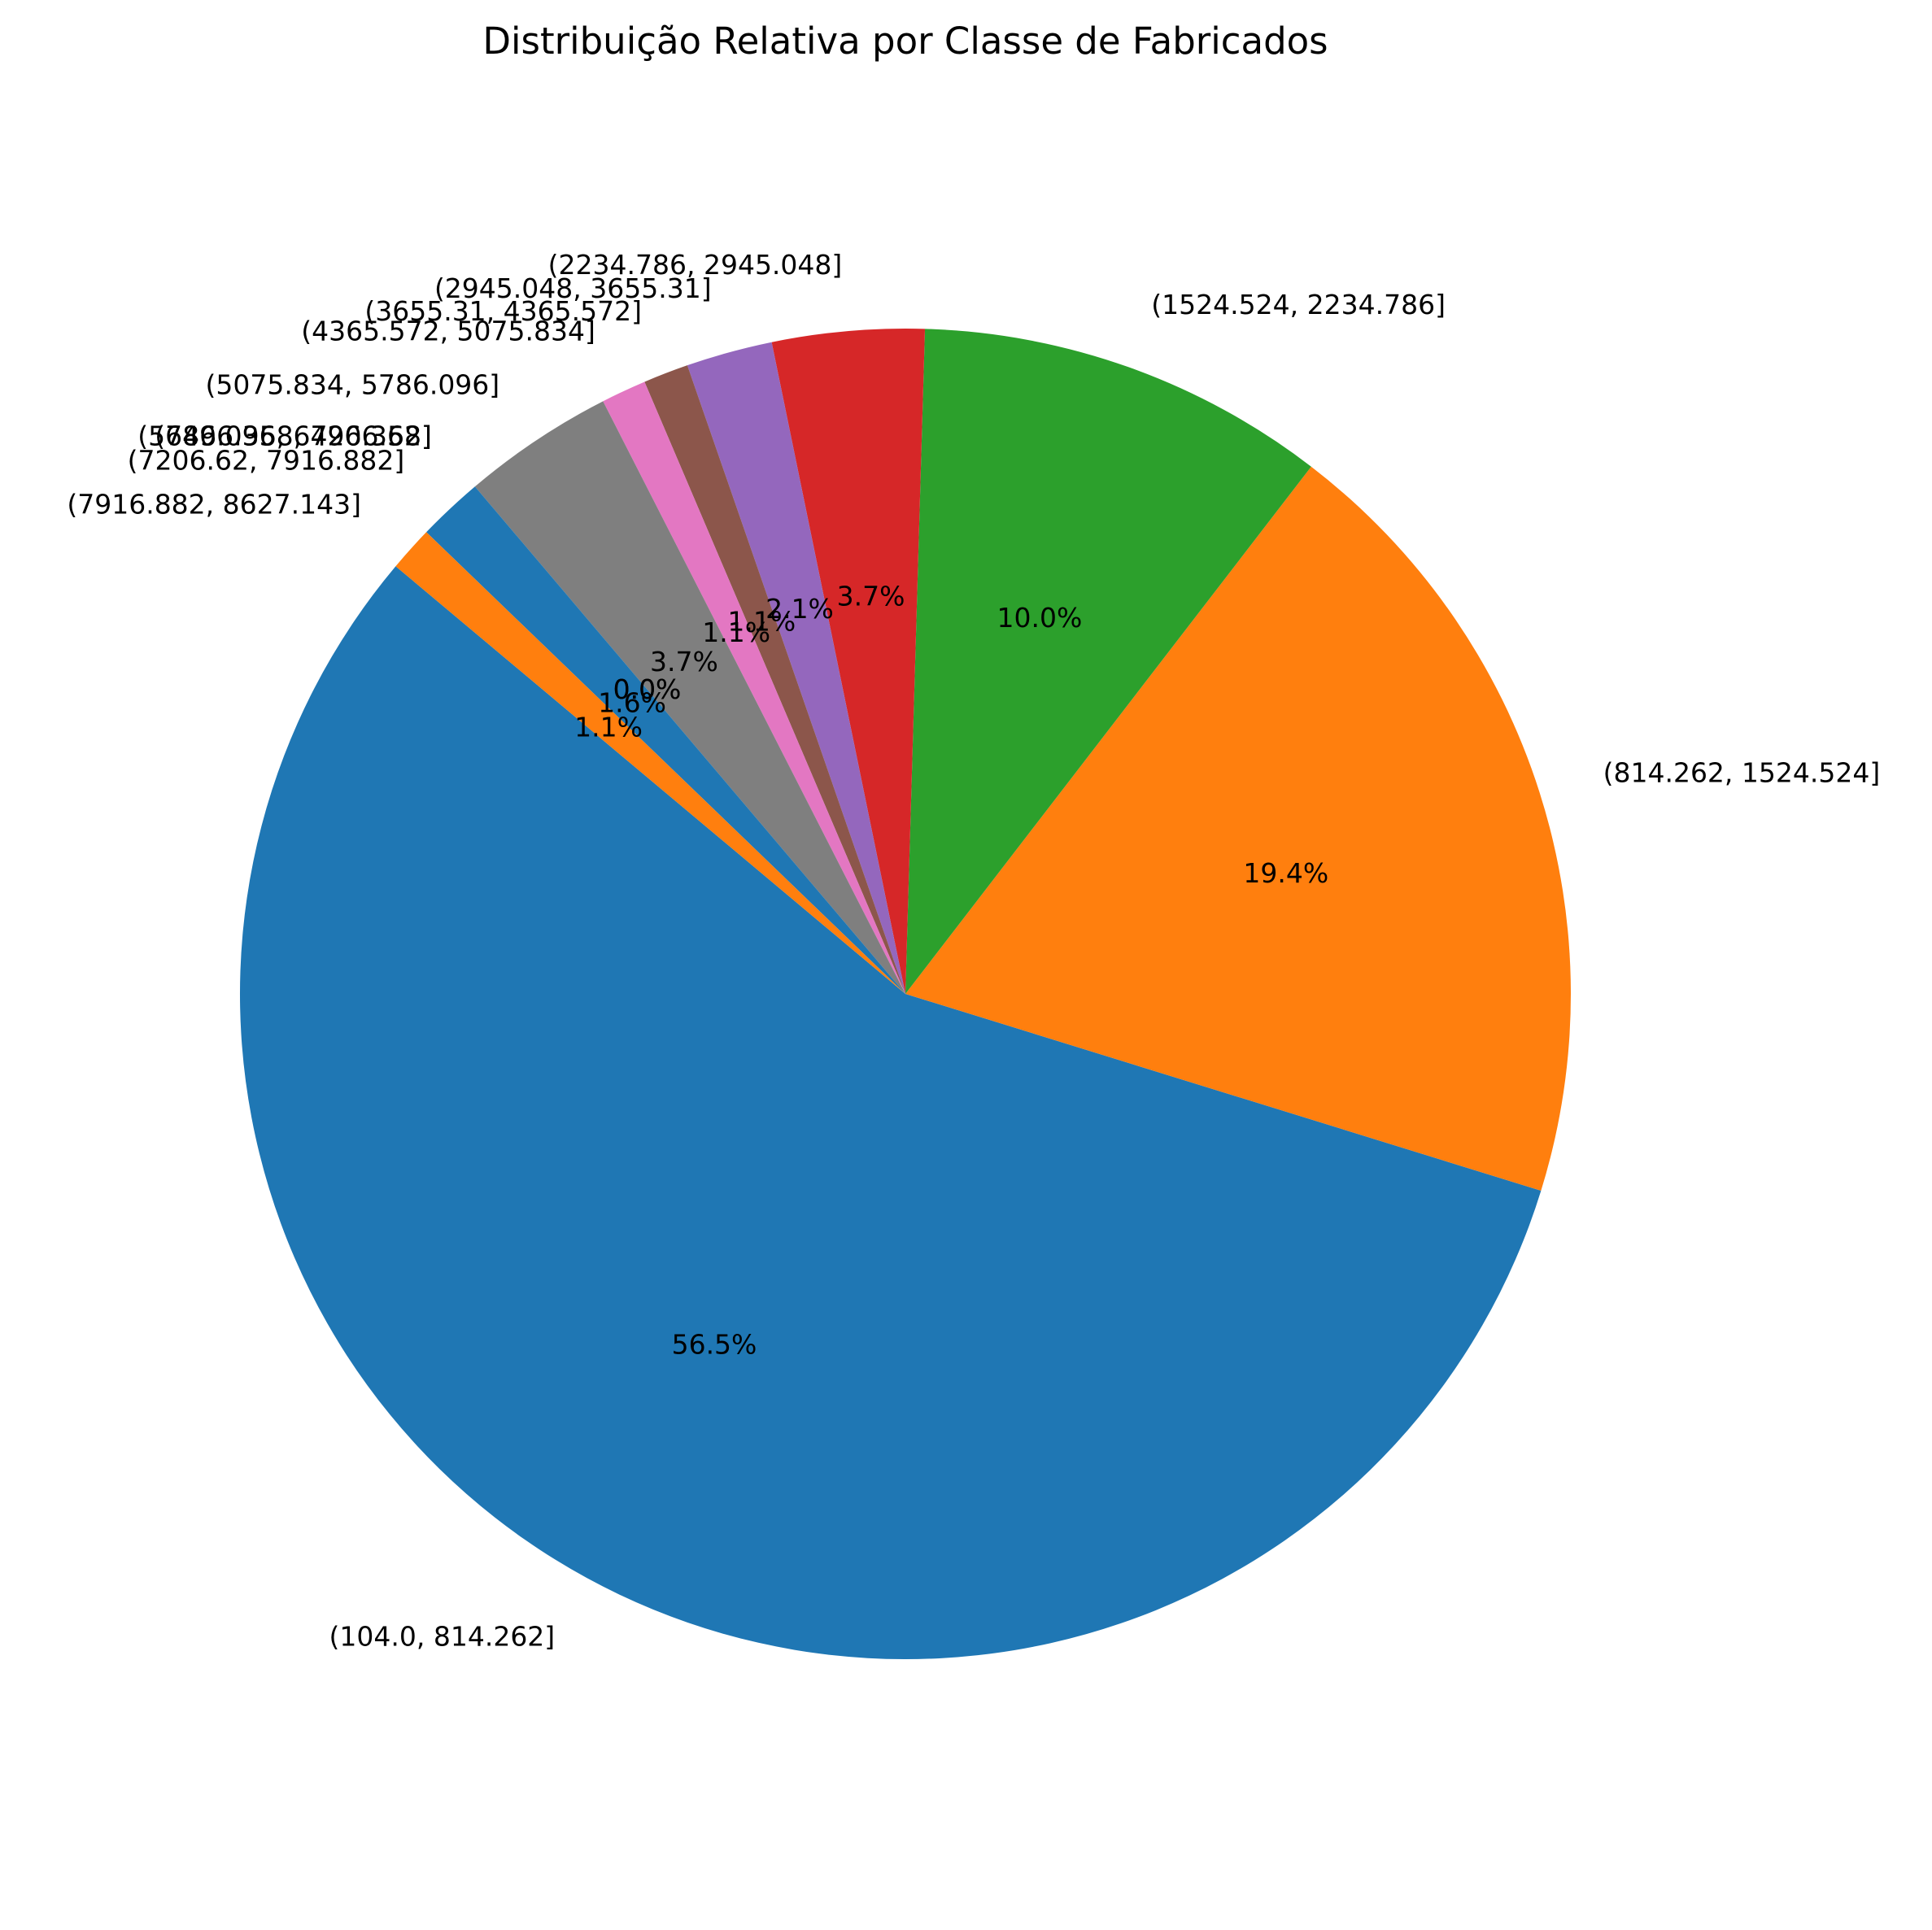 The width and height of the screenshot is (1932, 1930). Describe the element at coordinates (214, 505) in the screenshot. I see `category-label-12: (7916.882, 8627.143]` at that location.